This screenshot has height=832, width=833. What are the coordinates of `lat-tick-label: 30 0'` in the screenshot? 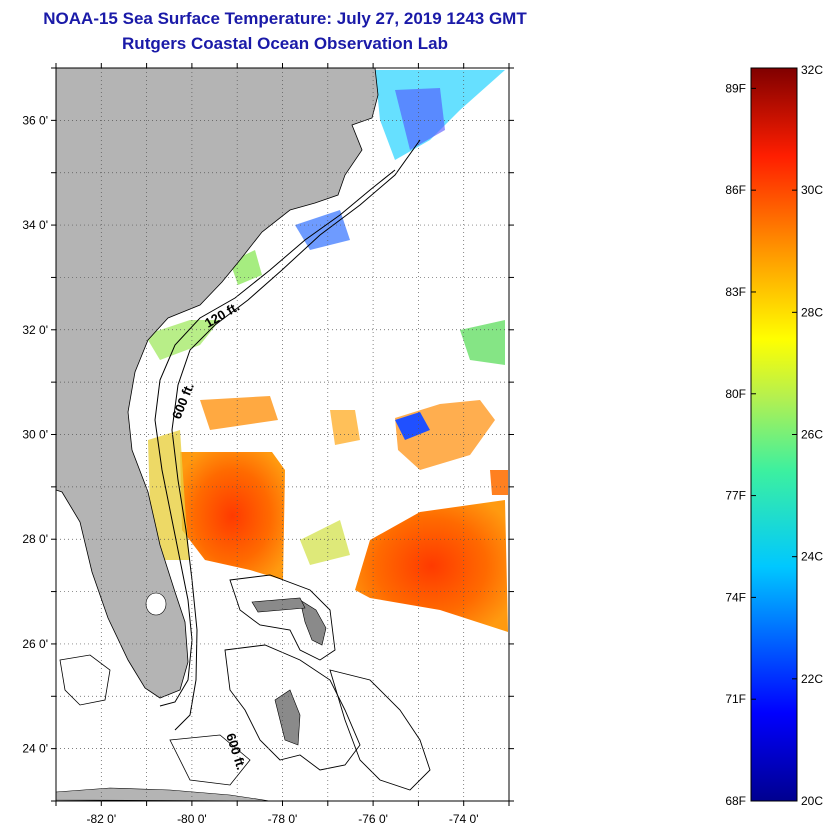 It's located at (35, 435).